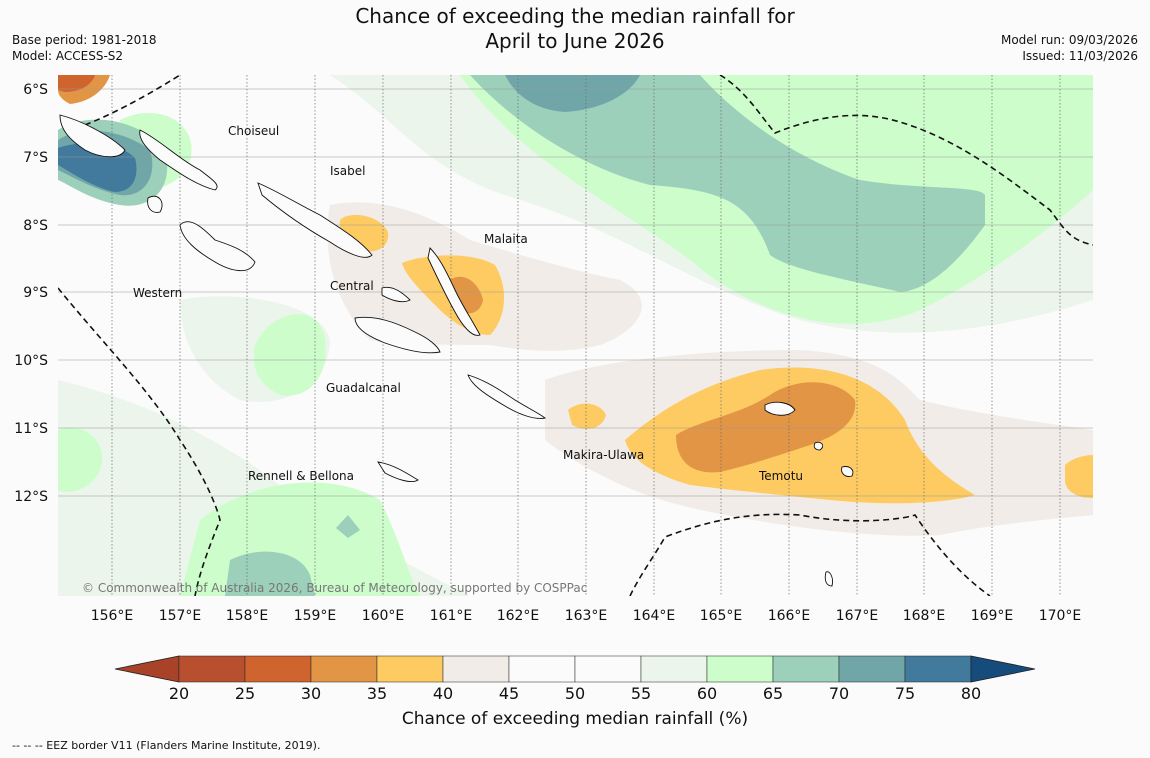 Image resolution: width=1150 pixels, height=758 pixels. I want to click on colorbar-tick: 75, so click(905, 693).